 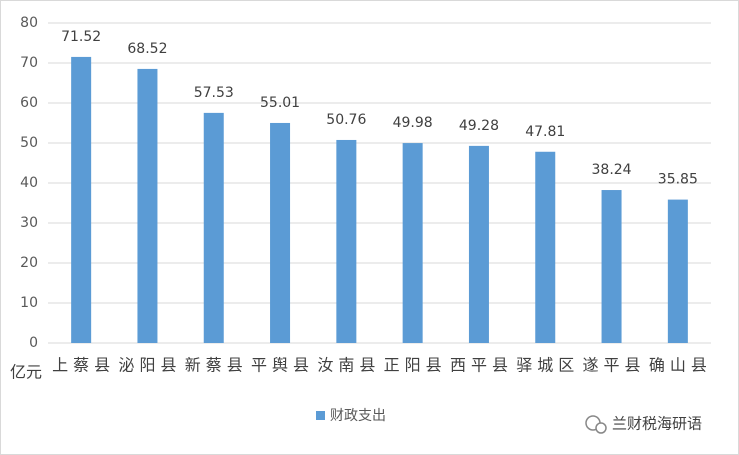 What do you see at coordinates (320, 415) in the screenshot?
I see `legend-swatch` at bounding box center [320, 415].